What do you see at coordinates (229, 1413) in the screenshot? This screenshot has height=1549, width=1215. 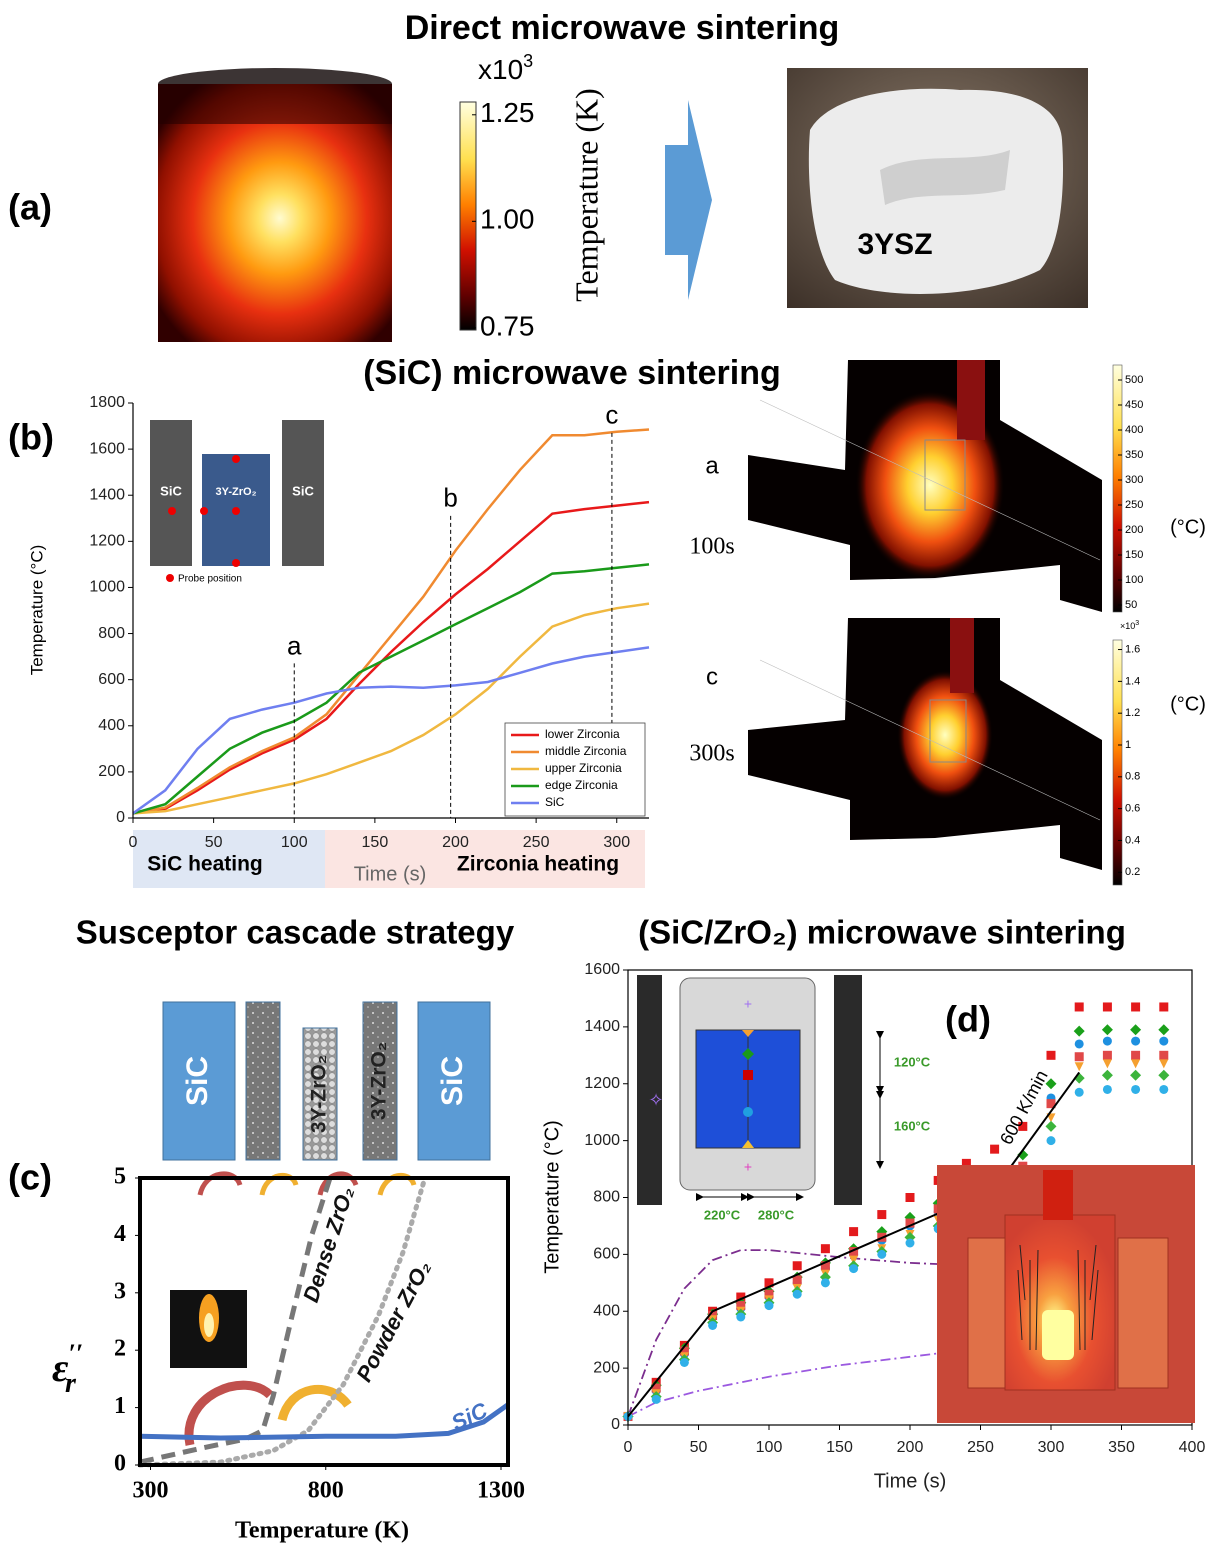 I see `curved-arrow` at bounding box center [229, 1413].